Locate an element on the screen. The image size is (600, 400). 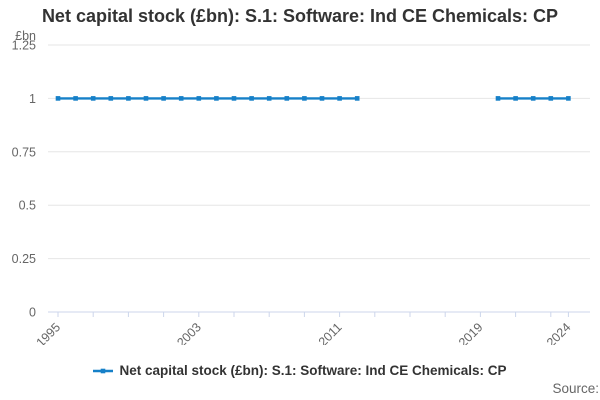
source-note: Source: is located at coordinates (575, 388).